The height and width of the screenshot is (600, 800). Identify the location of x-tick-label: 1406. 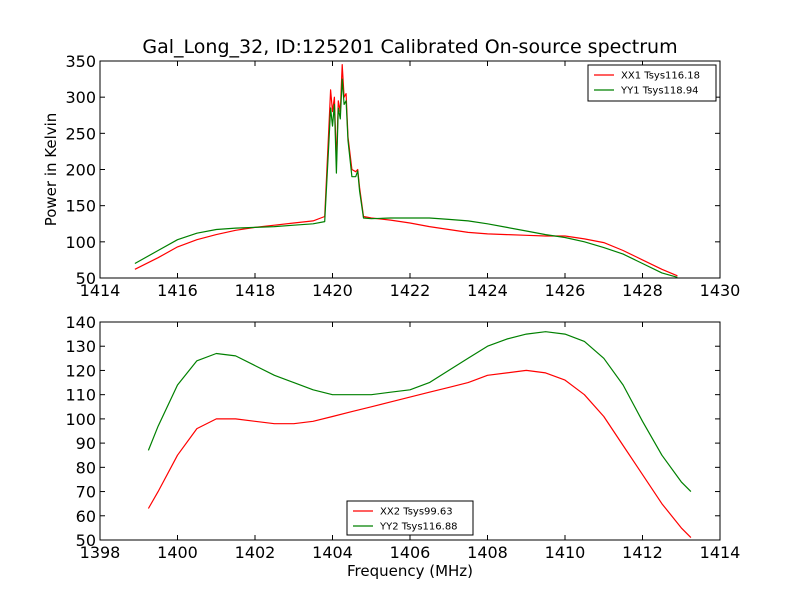
(410, 552).